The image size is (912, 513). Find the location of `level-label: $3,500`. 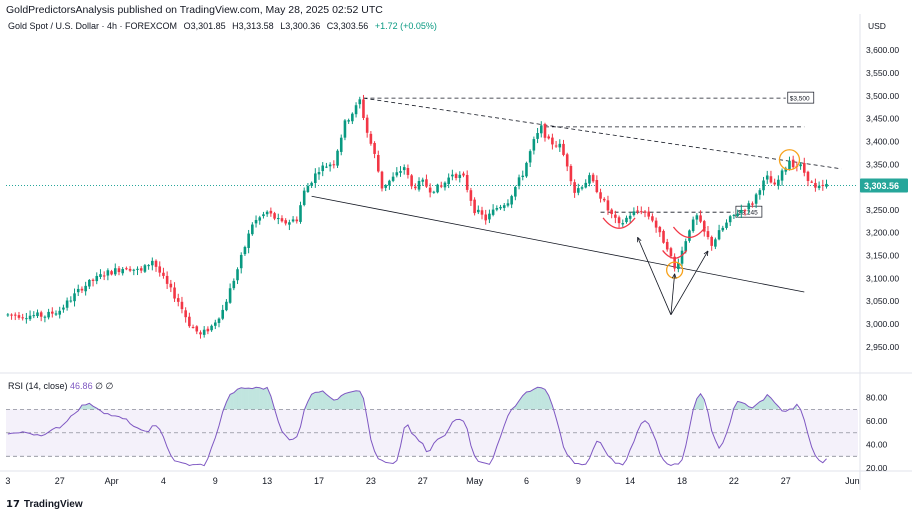

level-label: $3,500 is located at coordinates (800, 99).